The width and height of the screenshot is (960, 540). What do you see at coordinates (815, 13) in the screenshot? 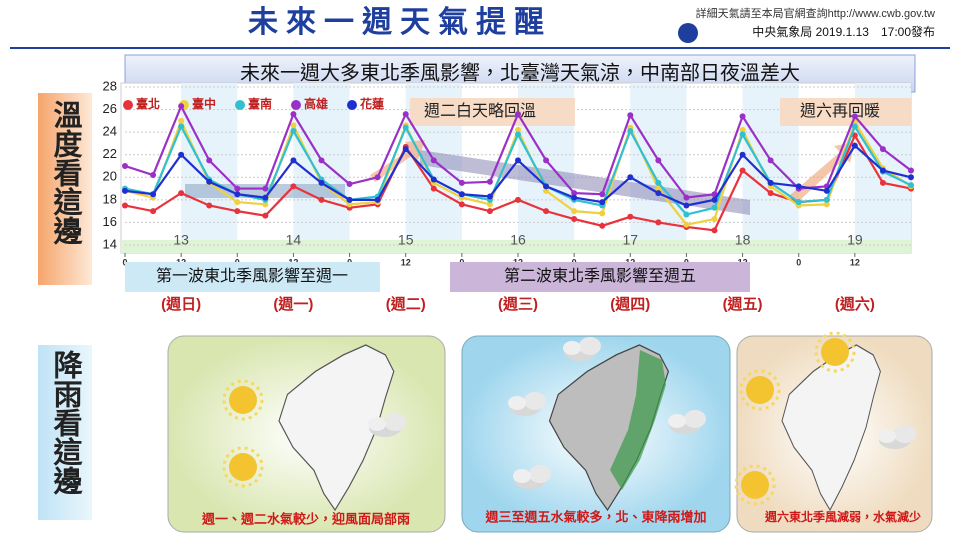
I see `website: 詳細天氣請至本局官網查詢http://www.cwb.gov.tw` at bounding box center [815, 13].